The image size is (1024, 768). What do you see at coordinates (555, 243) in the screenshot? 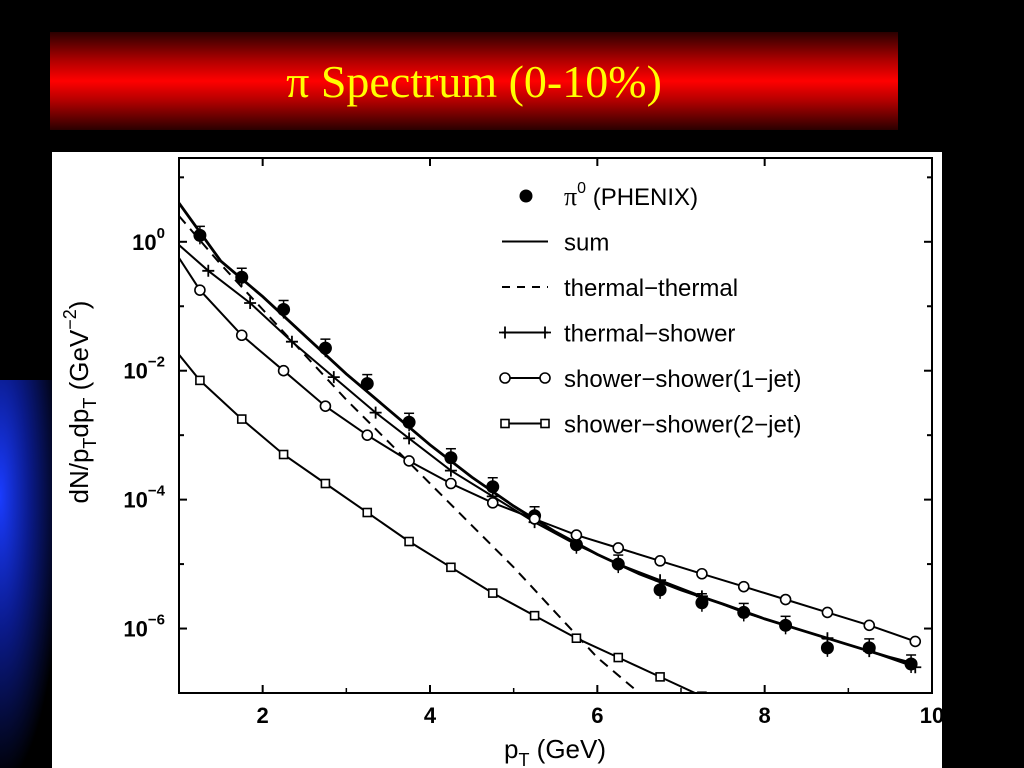
I see `legend-item: sum` at bounding box center [555, 243].